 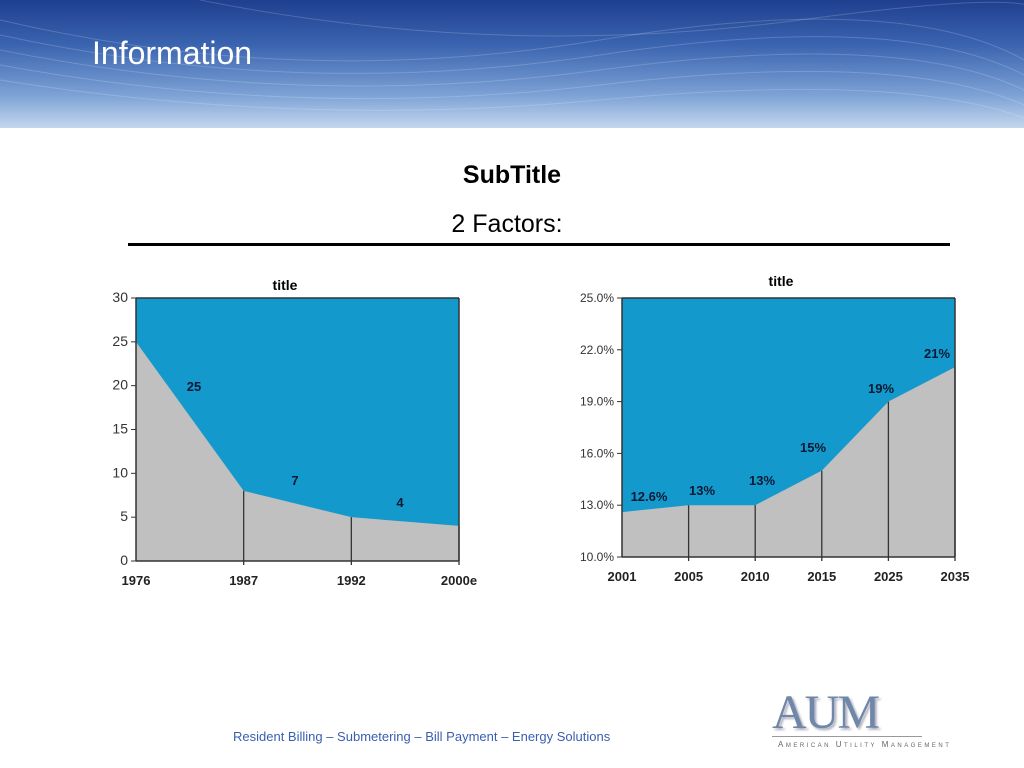 I want to click on y-tick-label: 0, so click(x=124, y=560).